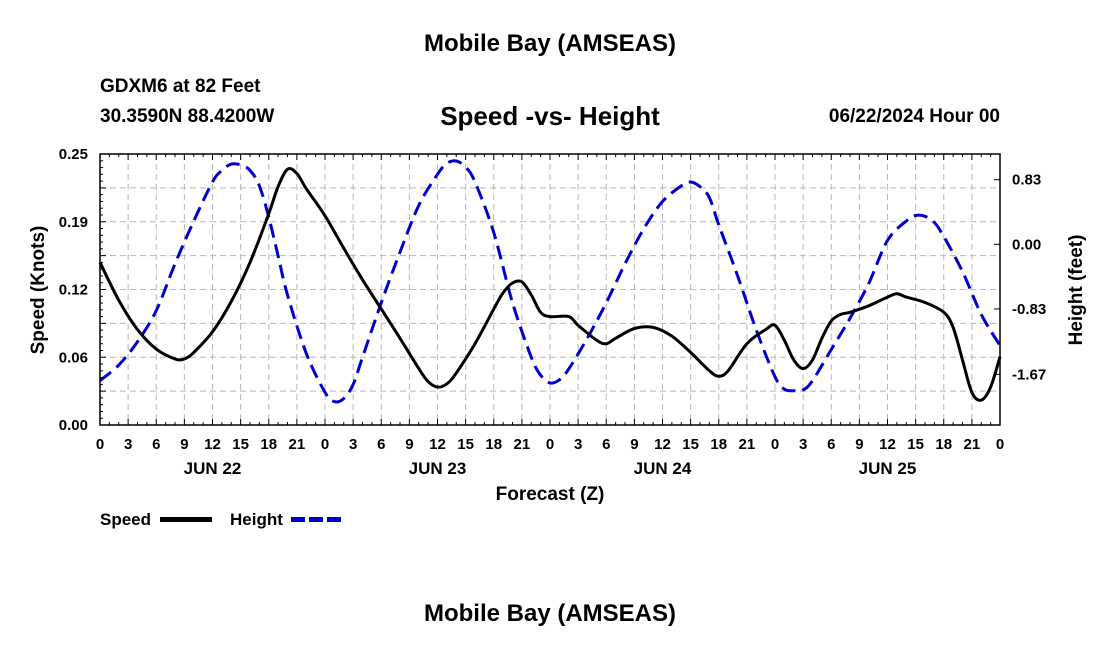 Image resolution: width=1100 pixels, height=650 pixels. I want to click on legend-speed-swatch, so click(186, 519).